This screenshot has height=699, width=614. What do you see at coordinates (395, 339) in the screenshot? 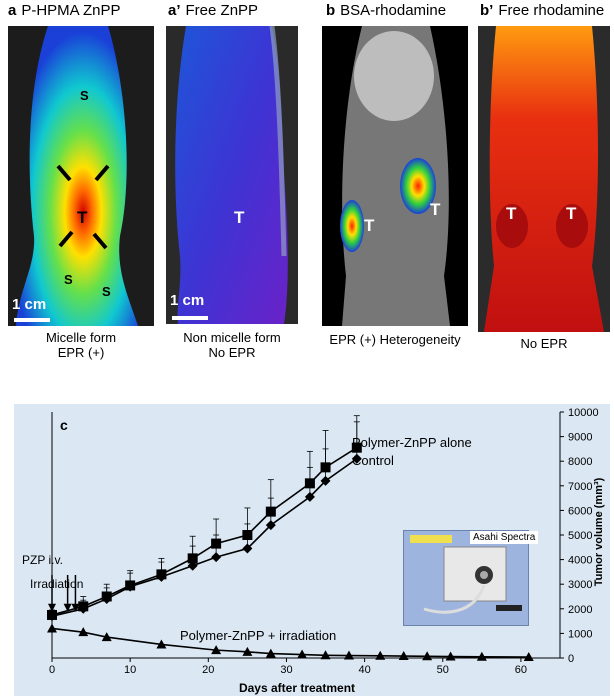
I see `panel-b-caption: EPR (+) Heterogeneity` at bounding box center [395, 339].